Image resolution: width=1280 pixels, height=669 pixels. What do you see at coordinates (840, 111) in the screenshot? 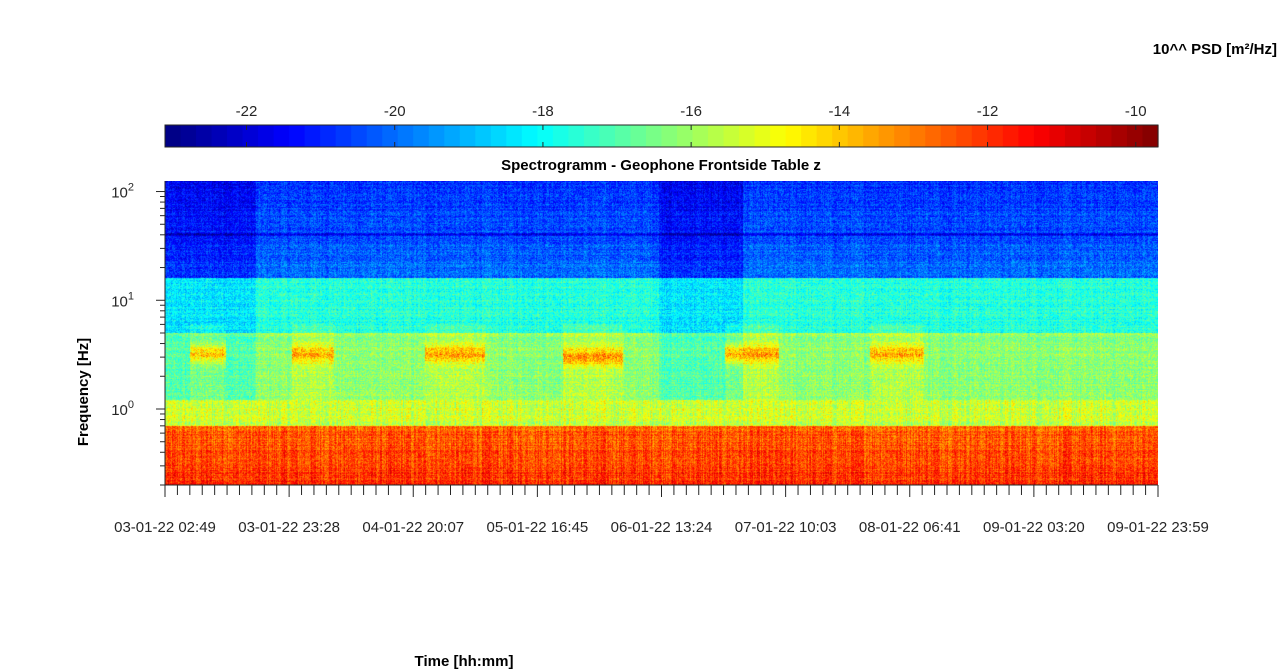
I see `colorbar-tick-label: -14` at bounding box center [840, 111].